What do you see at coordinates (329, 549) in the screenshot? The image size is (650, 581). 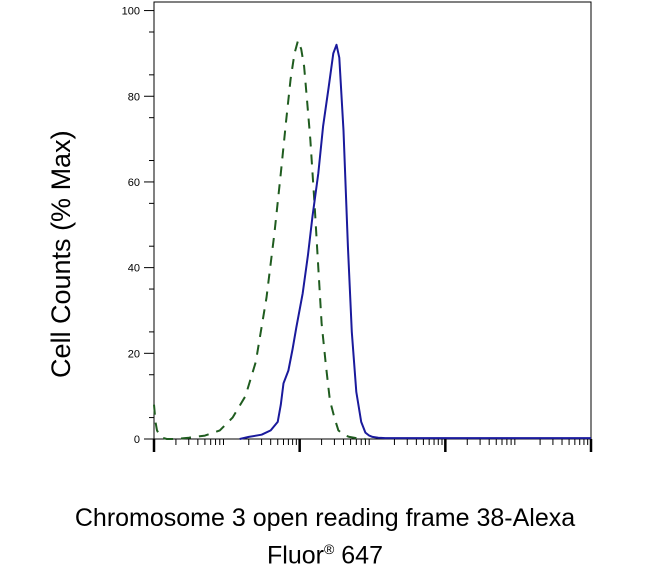 I see `registered-mark: ®` at bounding box center [329, 549].